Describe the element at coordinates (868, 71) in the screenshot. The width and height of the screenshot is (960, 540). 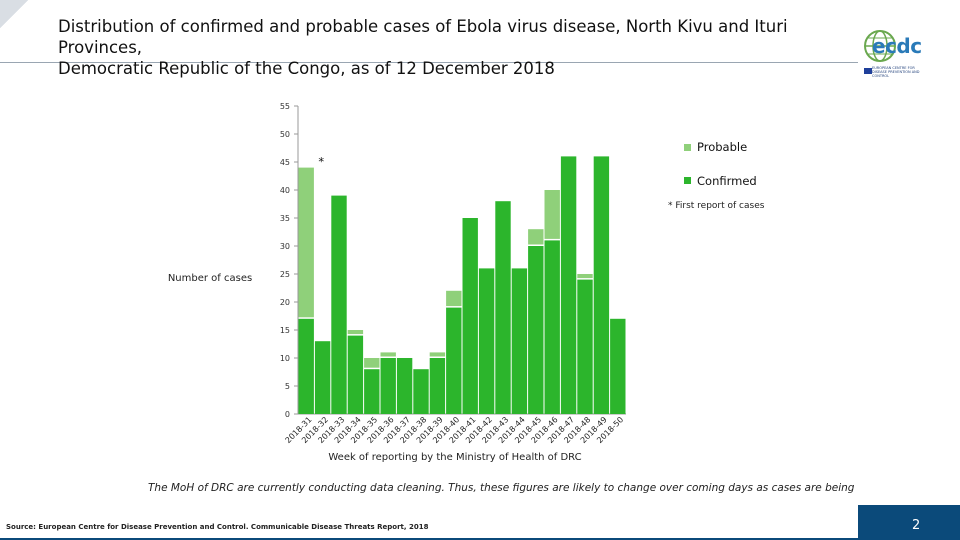
I see `eu-flag-icon` at that location.